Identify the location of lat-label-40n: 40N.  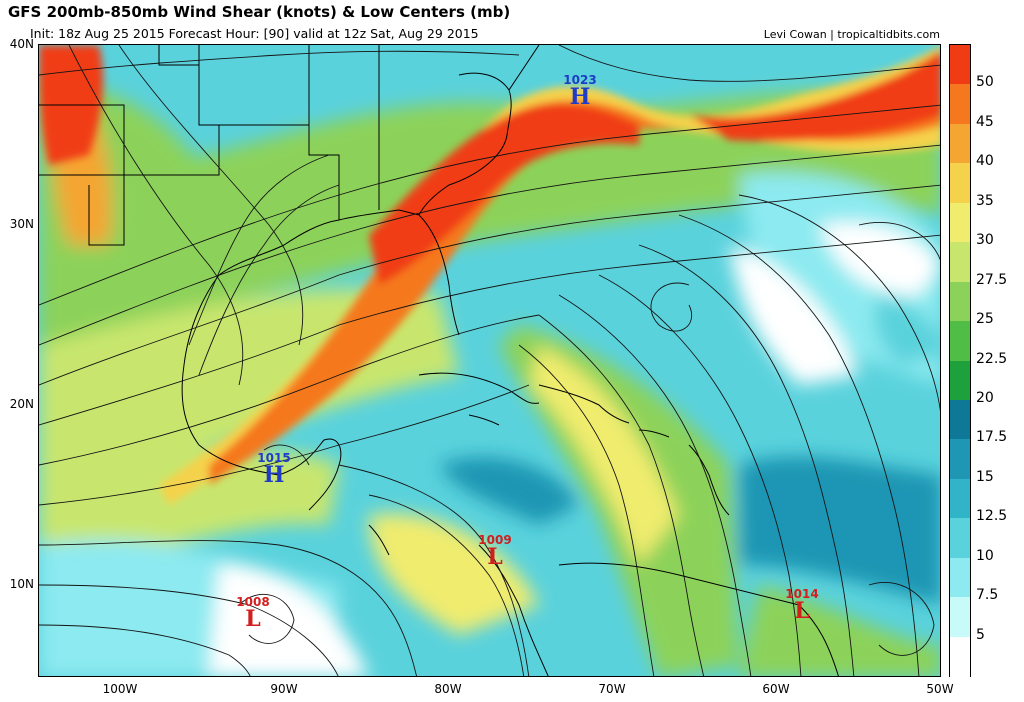
(21, 44).